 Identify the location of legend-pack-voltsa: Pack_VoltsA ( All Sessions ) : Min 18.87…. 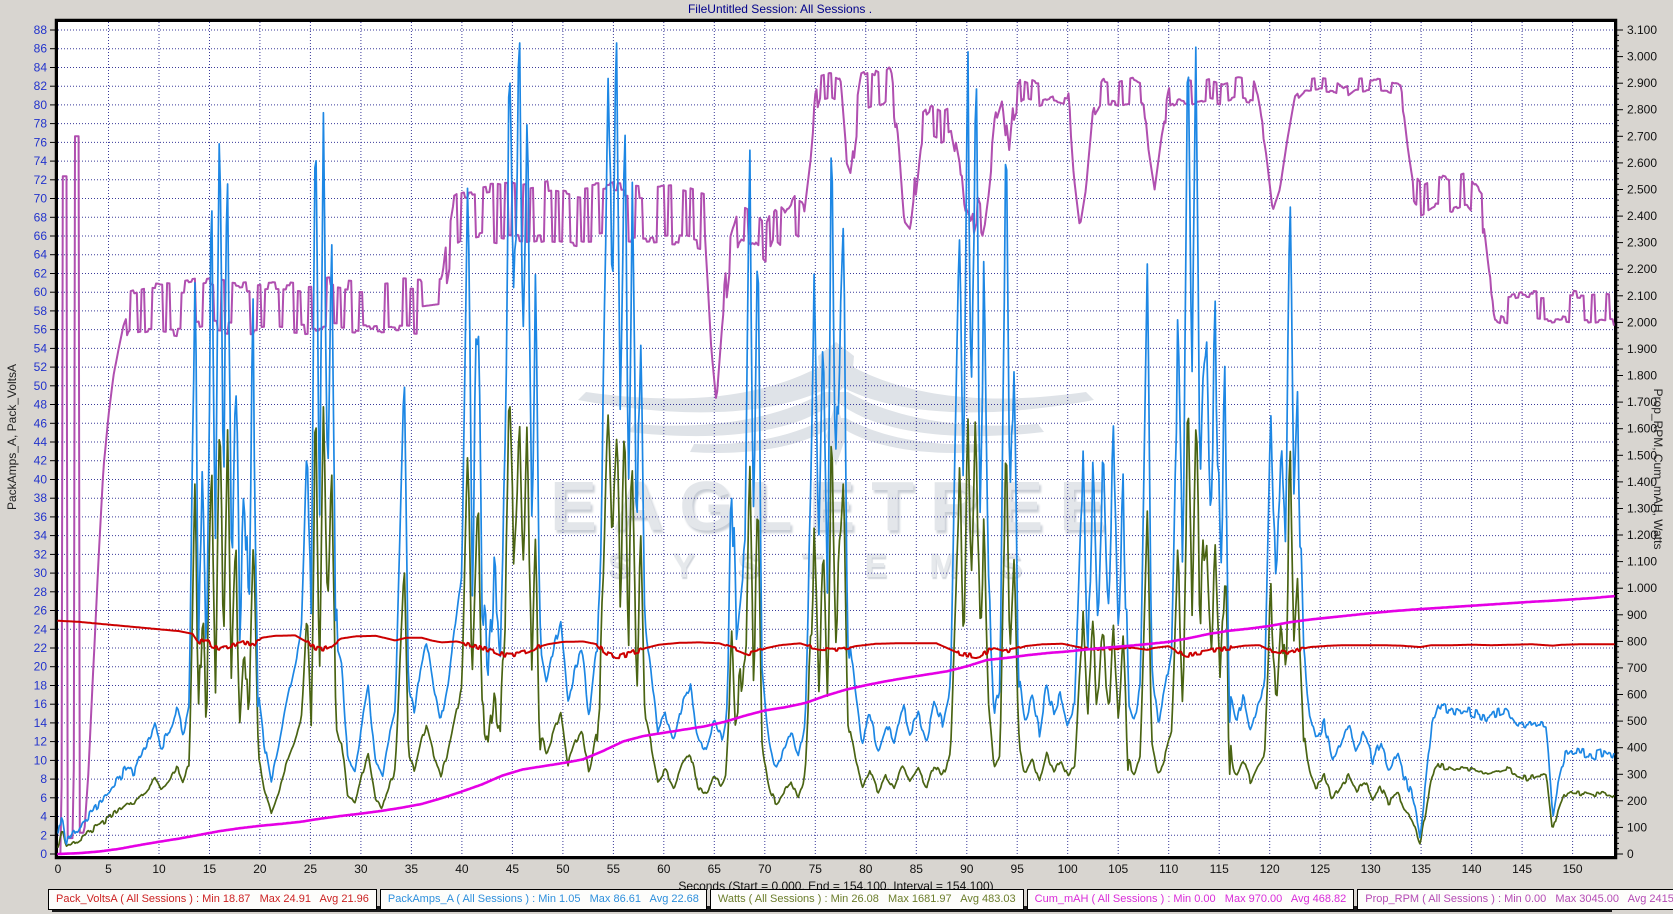
(212, 899).